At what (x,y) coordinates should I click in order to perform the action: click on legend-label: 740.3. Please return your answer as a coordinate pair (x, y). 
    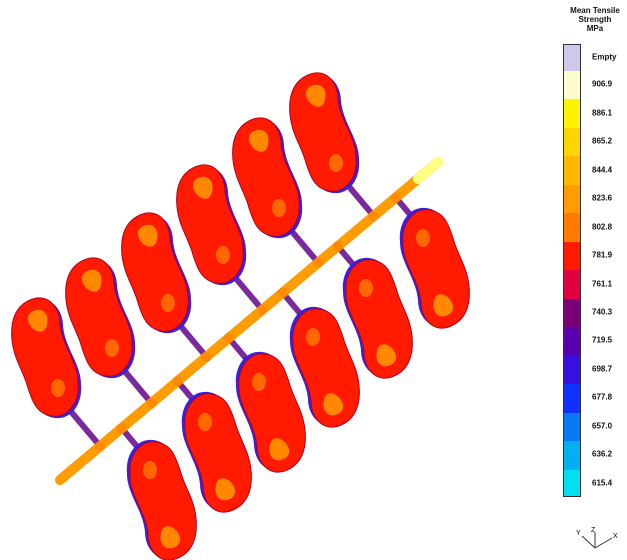
    Looking at the image, I should click on (602, 312).